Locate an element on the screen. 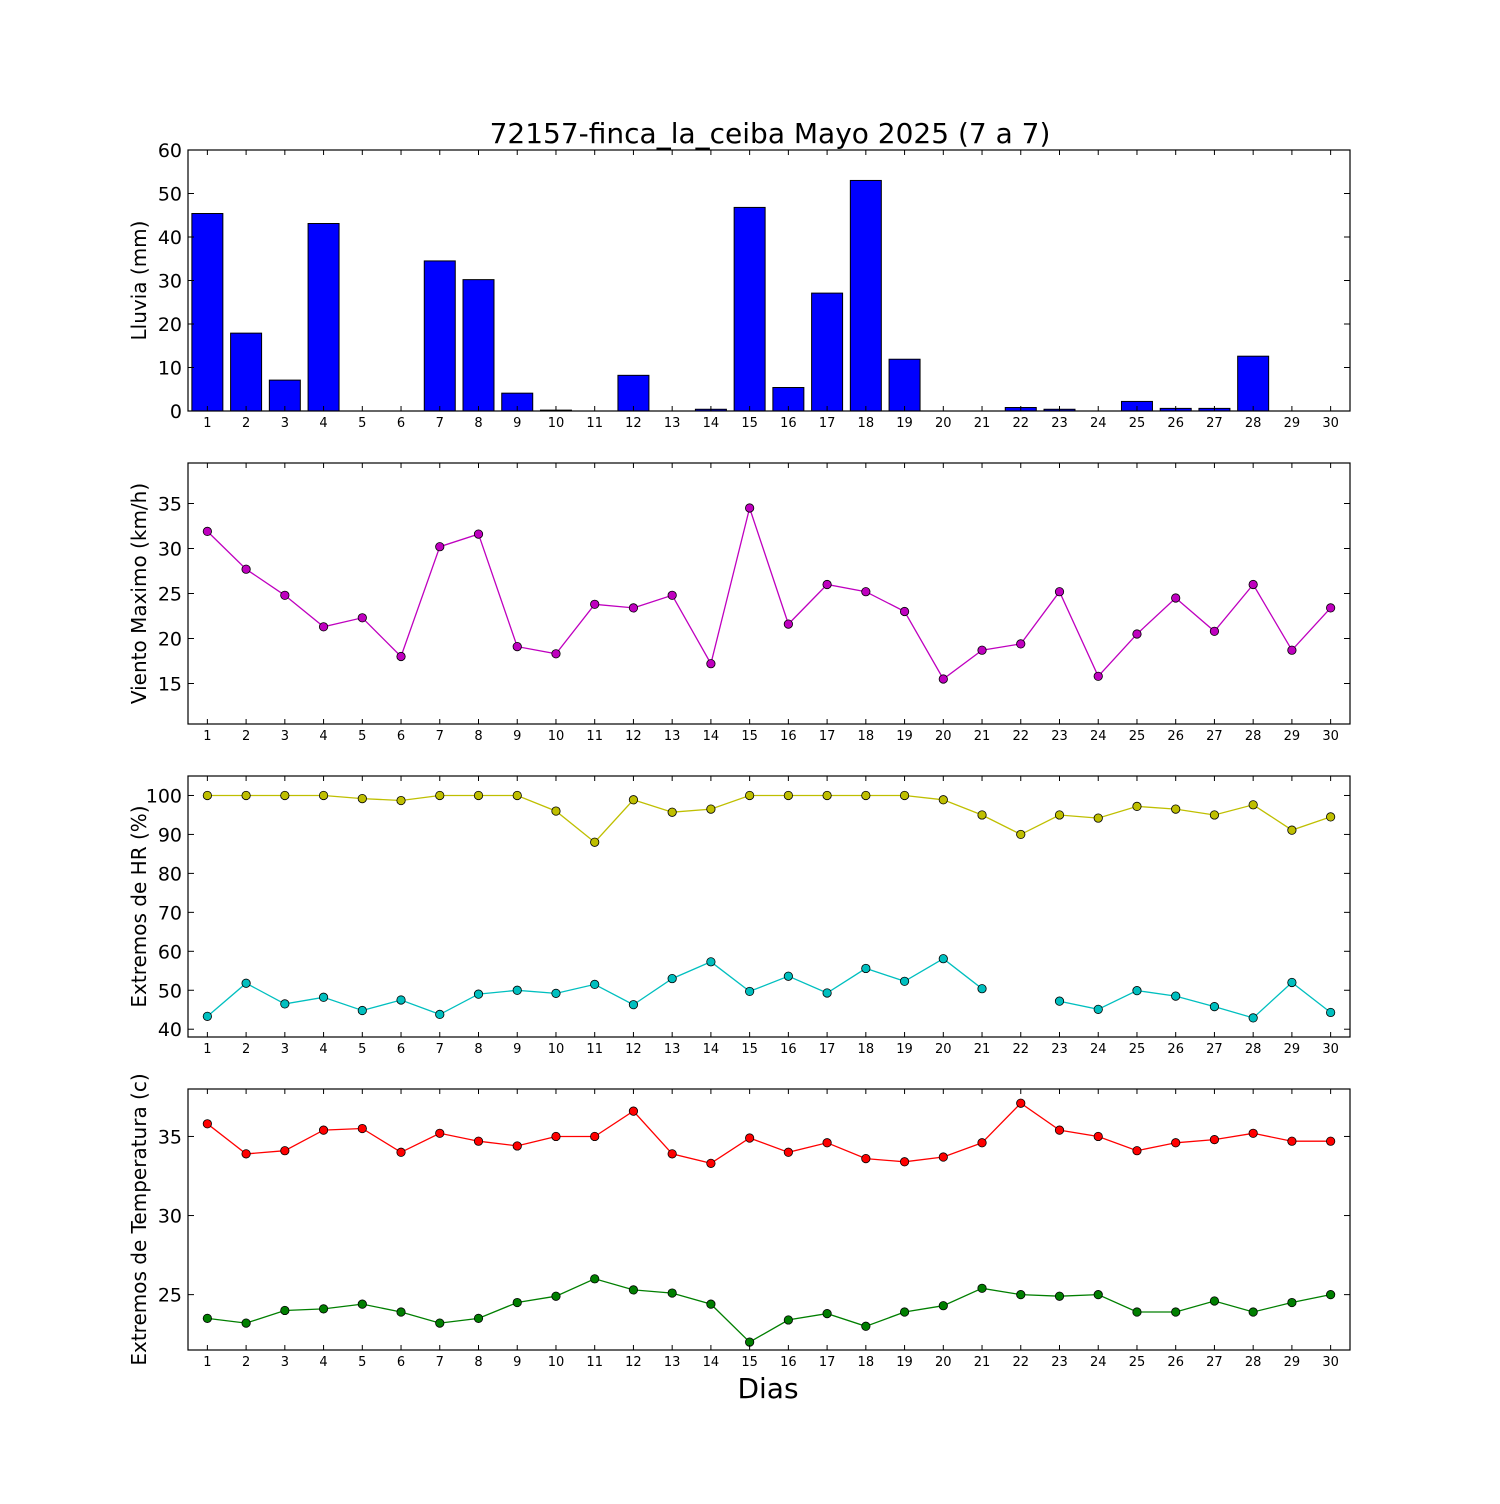  x-tick-label: 1 is located at coordinates (207, 1362).